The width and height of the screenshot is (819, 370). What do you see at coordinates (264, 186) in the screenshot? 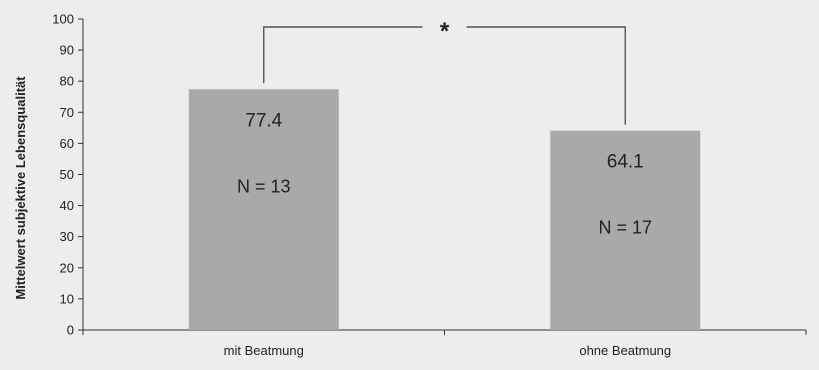
I see `bar-n-label: N = 13` at bounding box center [264, 186].